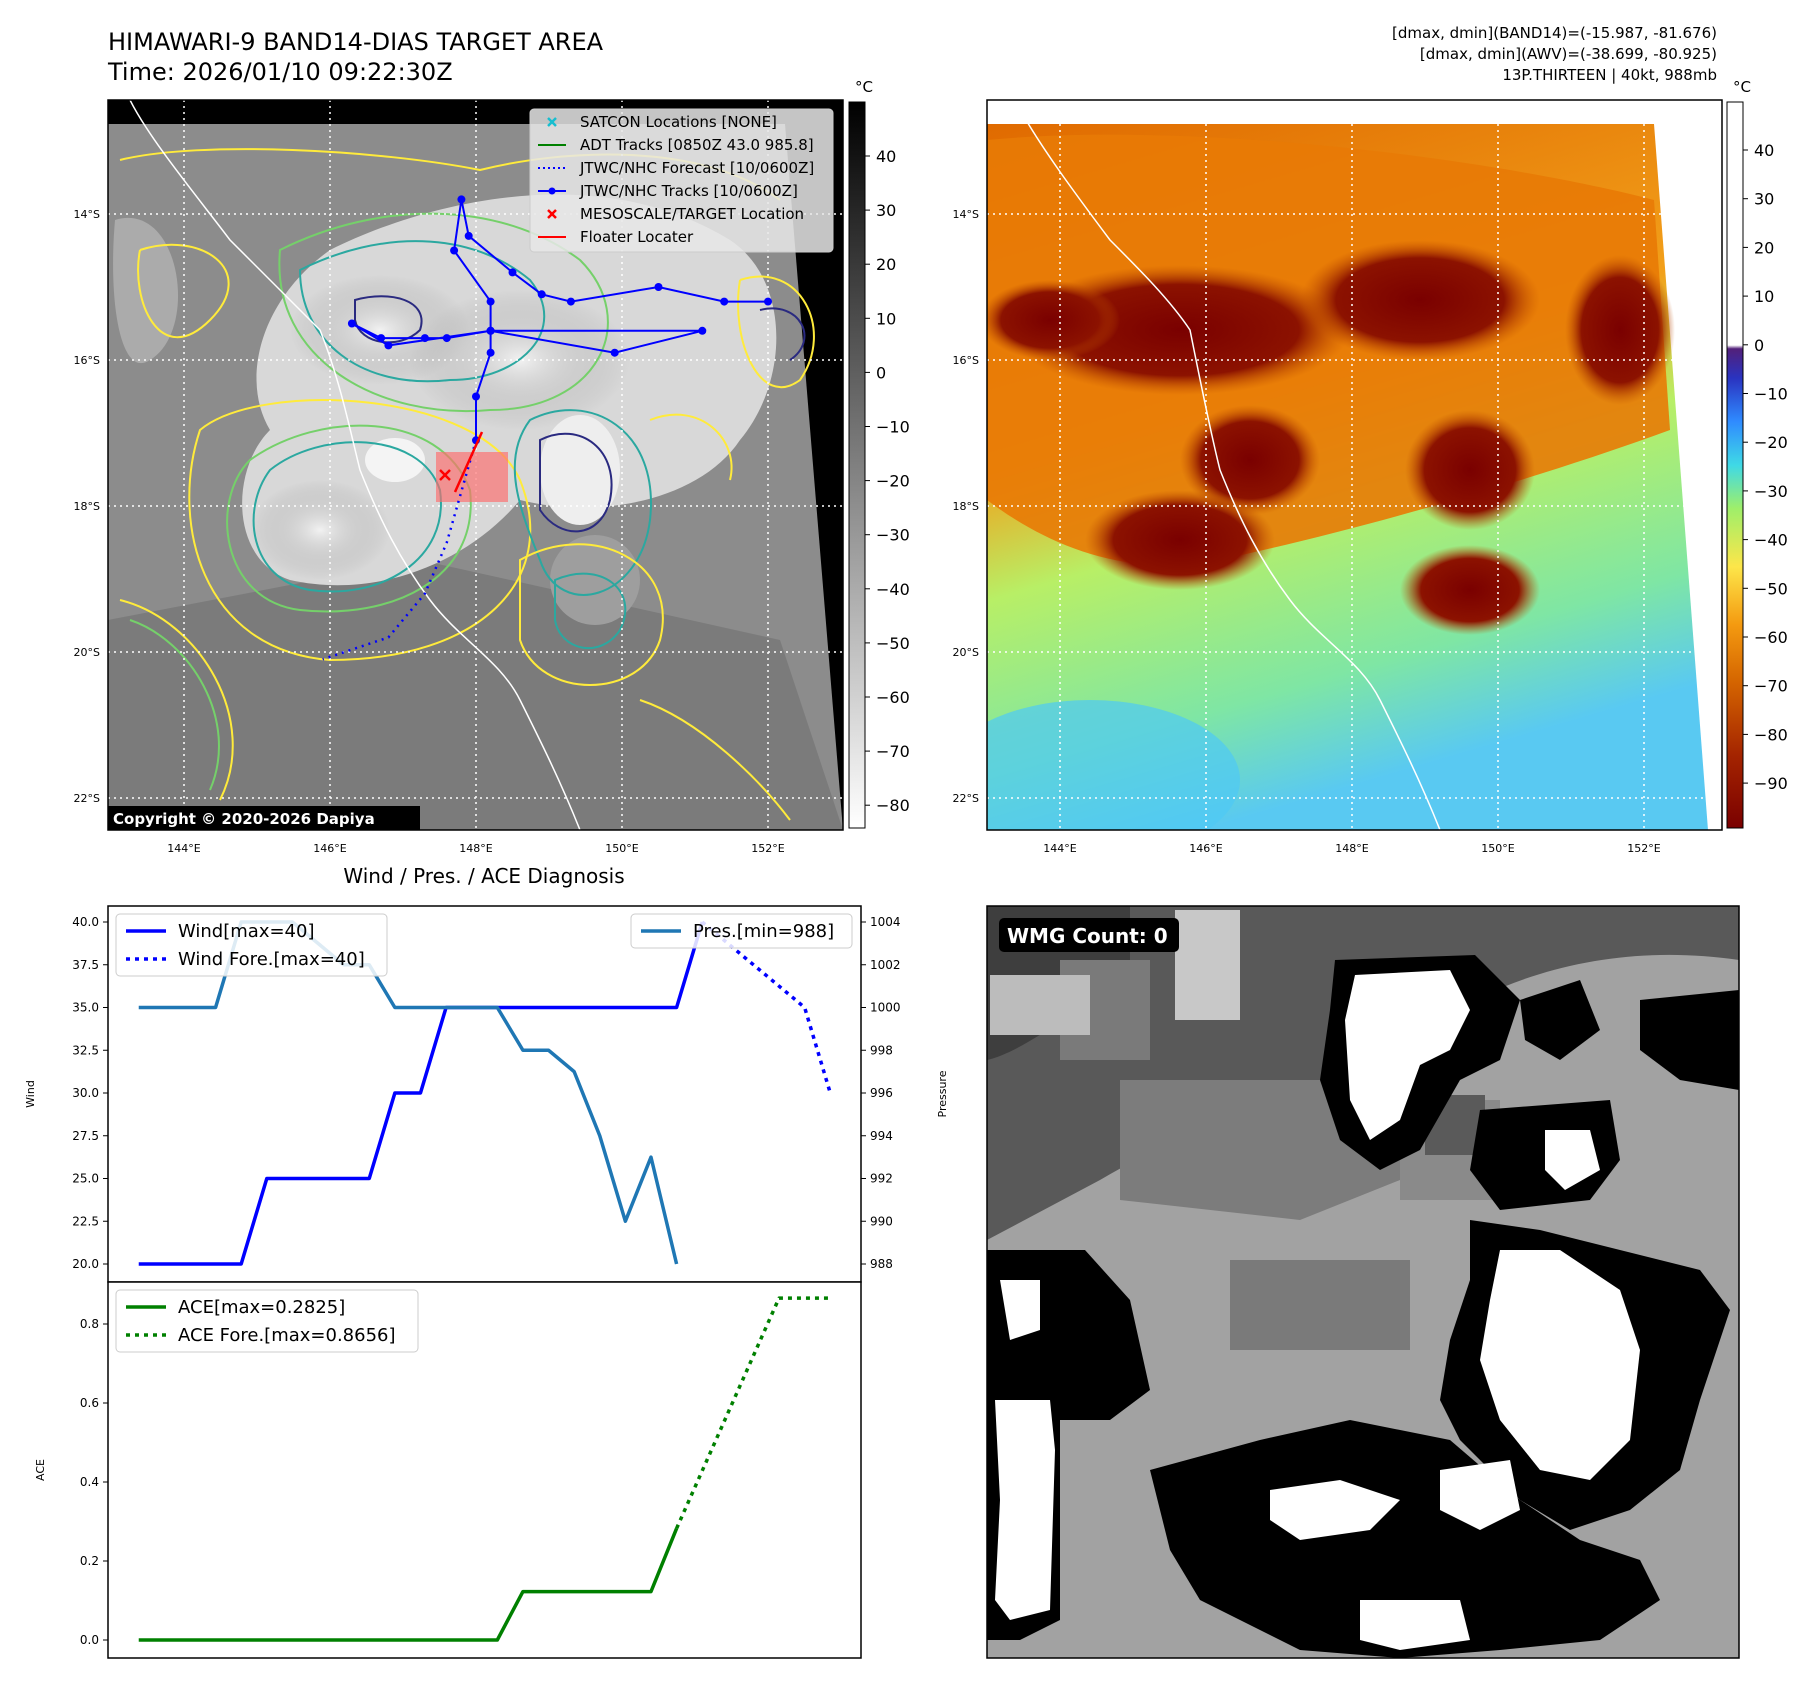 The height and width of the screenshot is (1690, 1801). Describe the element at coordinates (881, 1093) in the screenshot. I see `pressure-tick-label: 996` at that location.